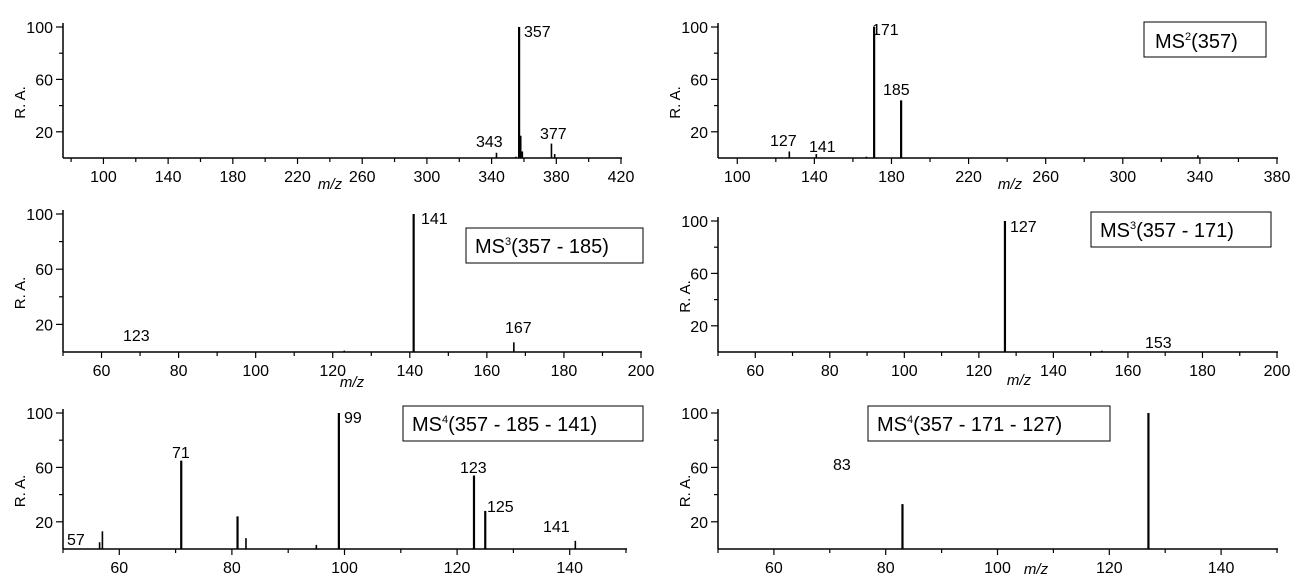  Describe the element at coordinates (1196, 42) in the screenshot. I see `ms-stage-label: MS2(357)` at that location.